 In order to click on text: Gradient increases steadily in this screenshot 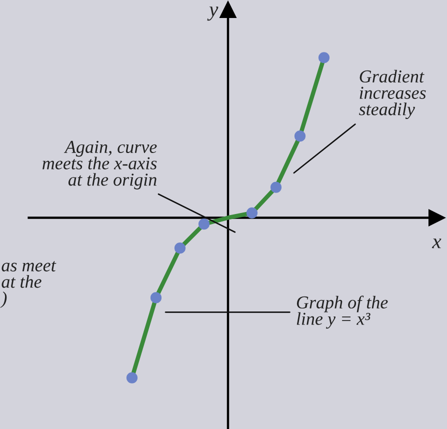, I will do `click(392, 95)`.